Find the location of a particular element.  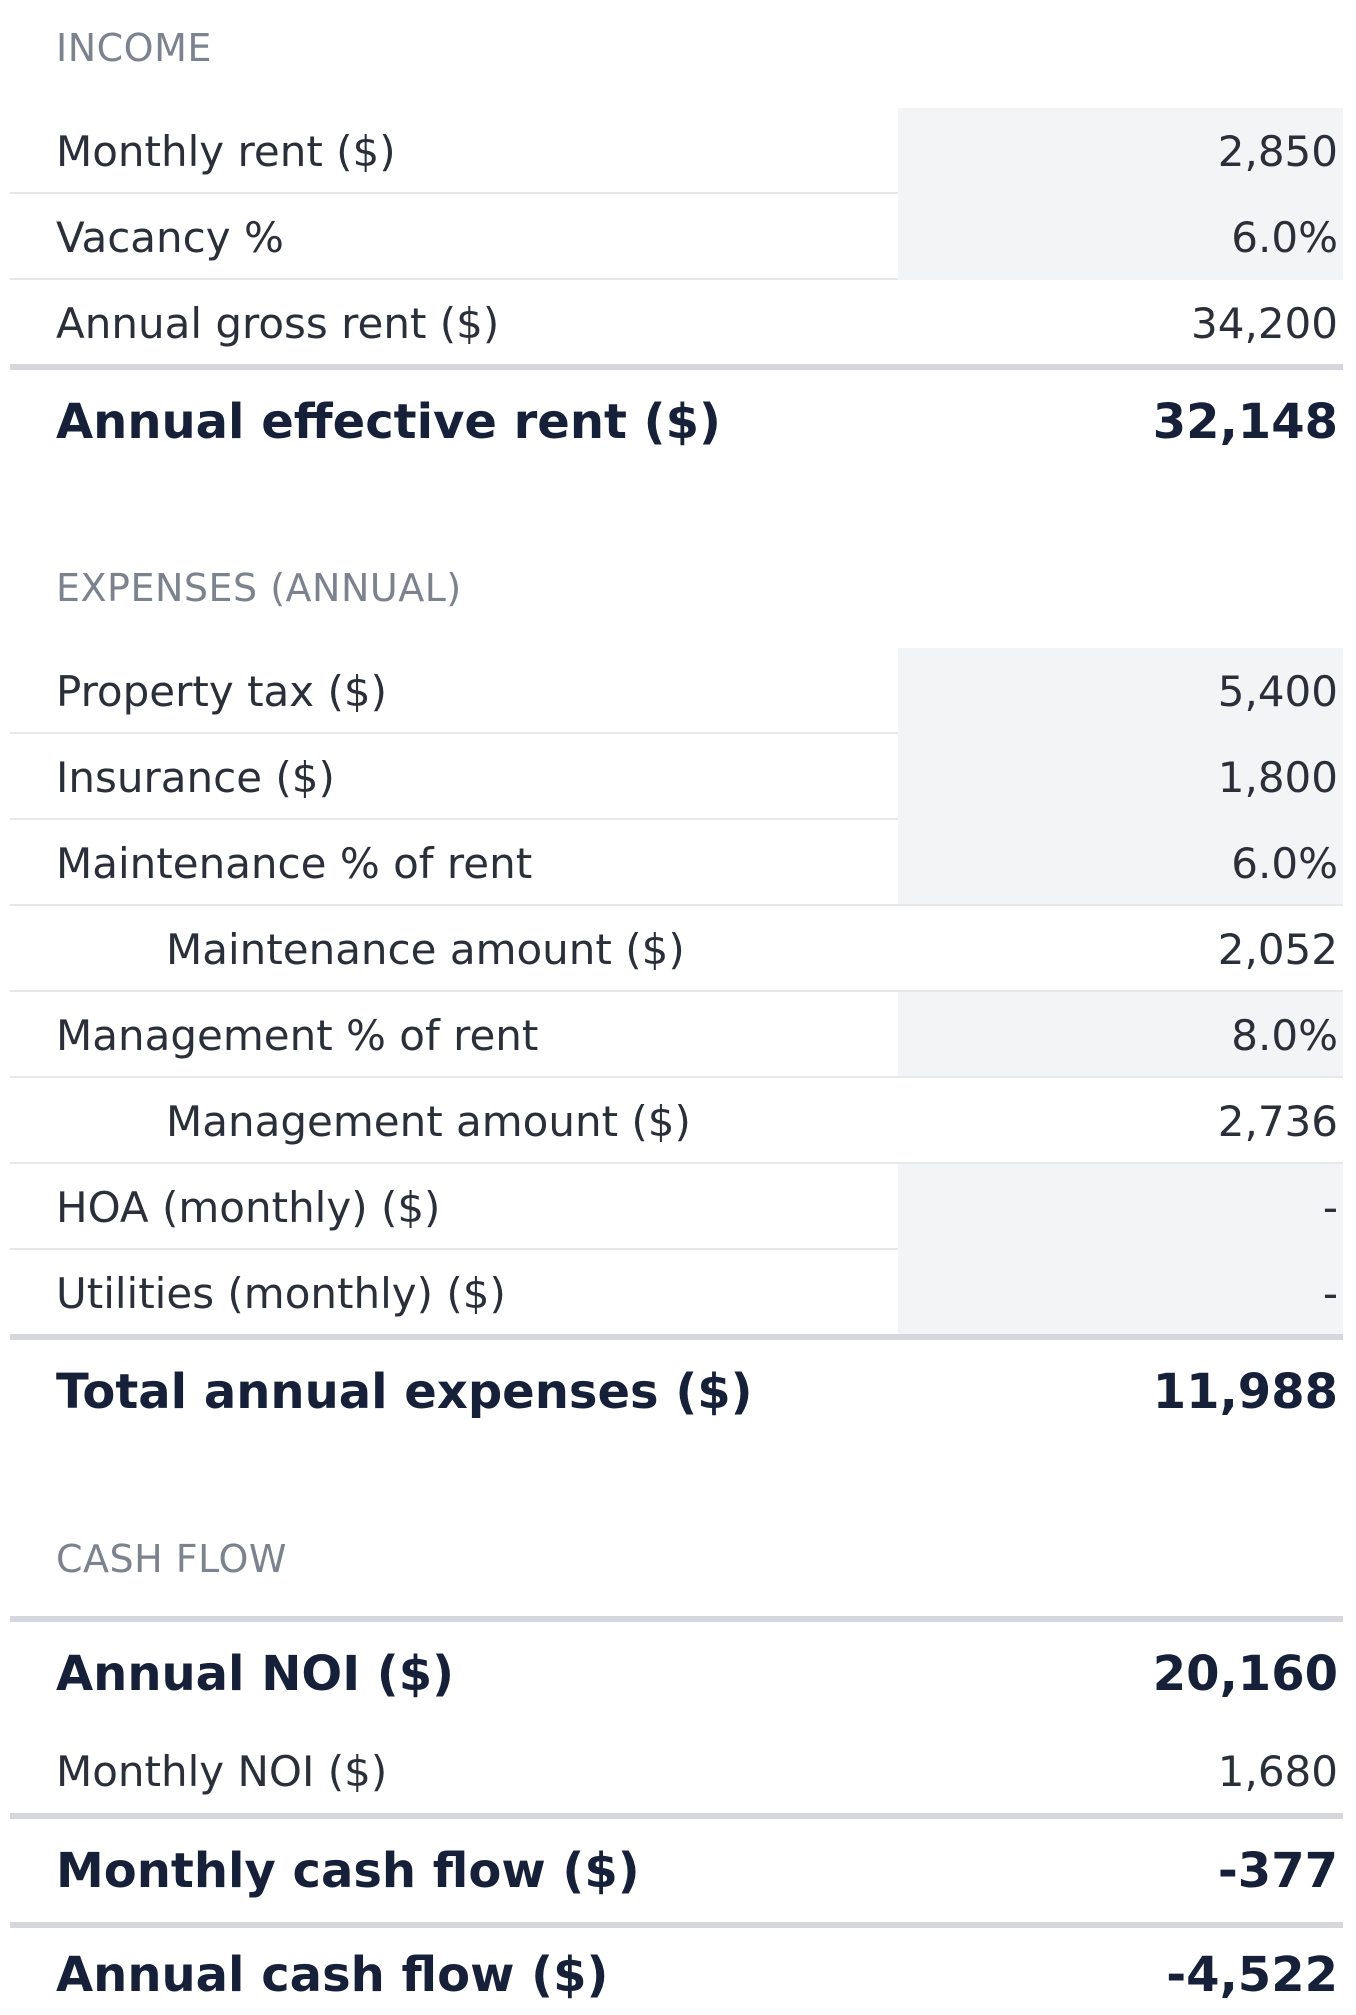

row-utilities-monthly: Utilities (monthly) ($) - is located at coordinates (676, 1293).